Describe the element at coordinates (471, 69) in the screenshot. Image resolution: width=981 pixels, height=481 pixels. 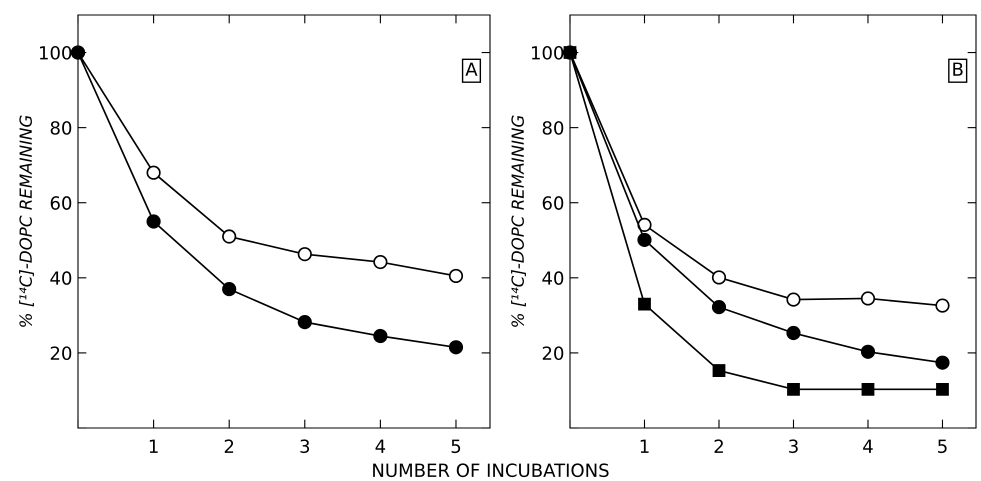
I see `annotation: A` at that location.